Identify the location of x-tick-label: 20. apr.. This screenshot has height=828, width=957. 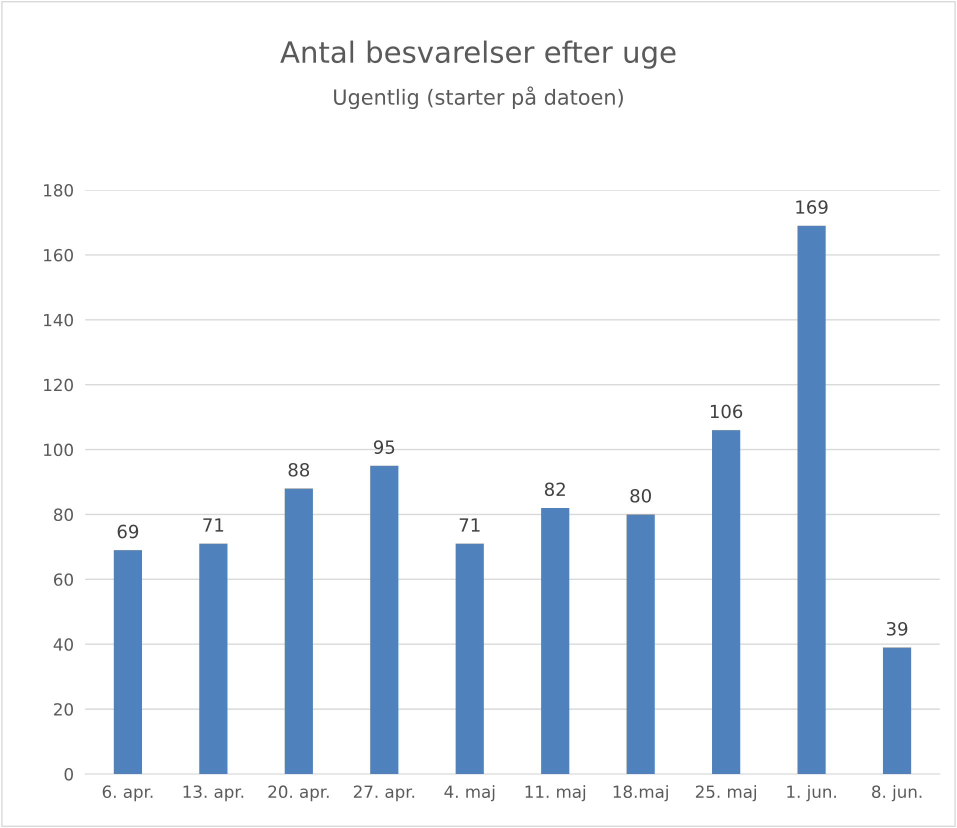
(298, 793).